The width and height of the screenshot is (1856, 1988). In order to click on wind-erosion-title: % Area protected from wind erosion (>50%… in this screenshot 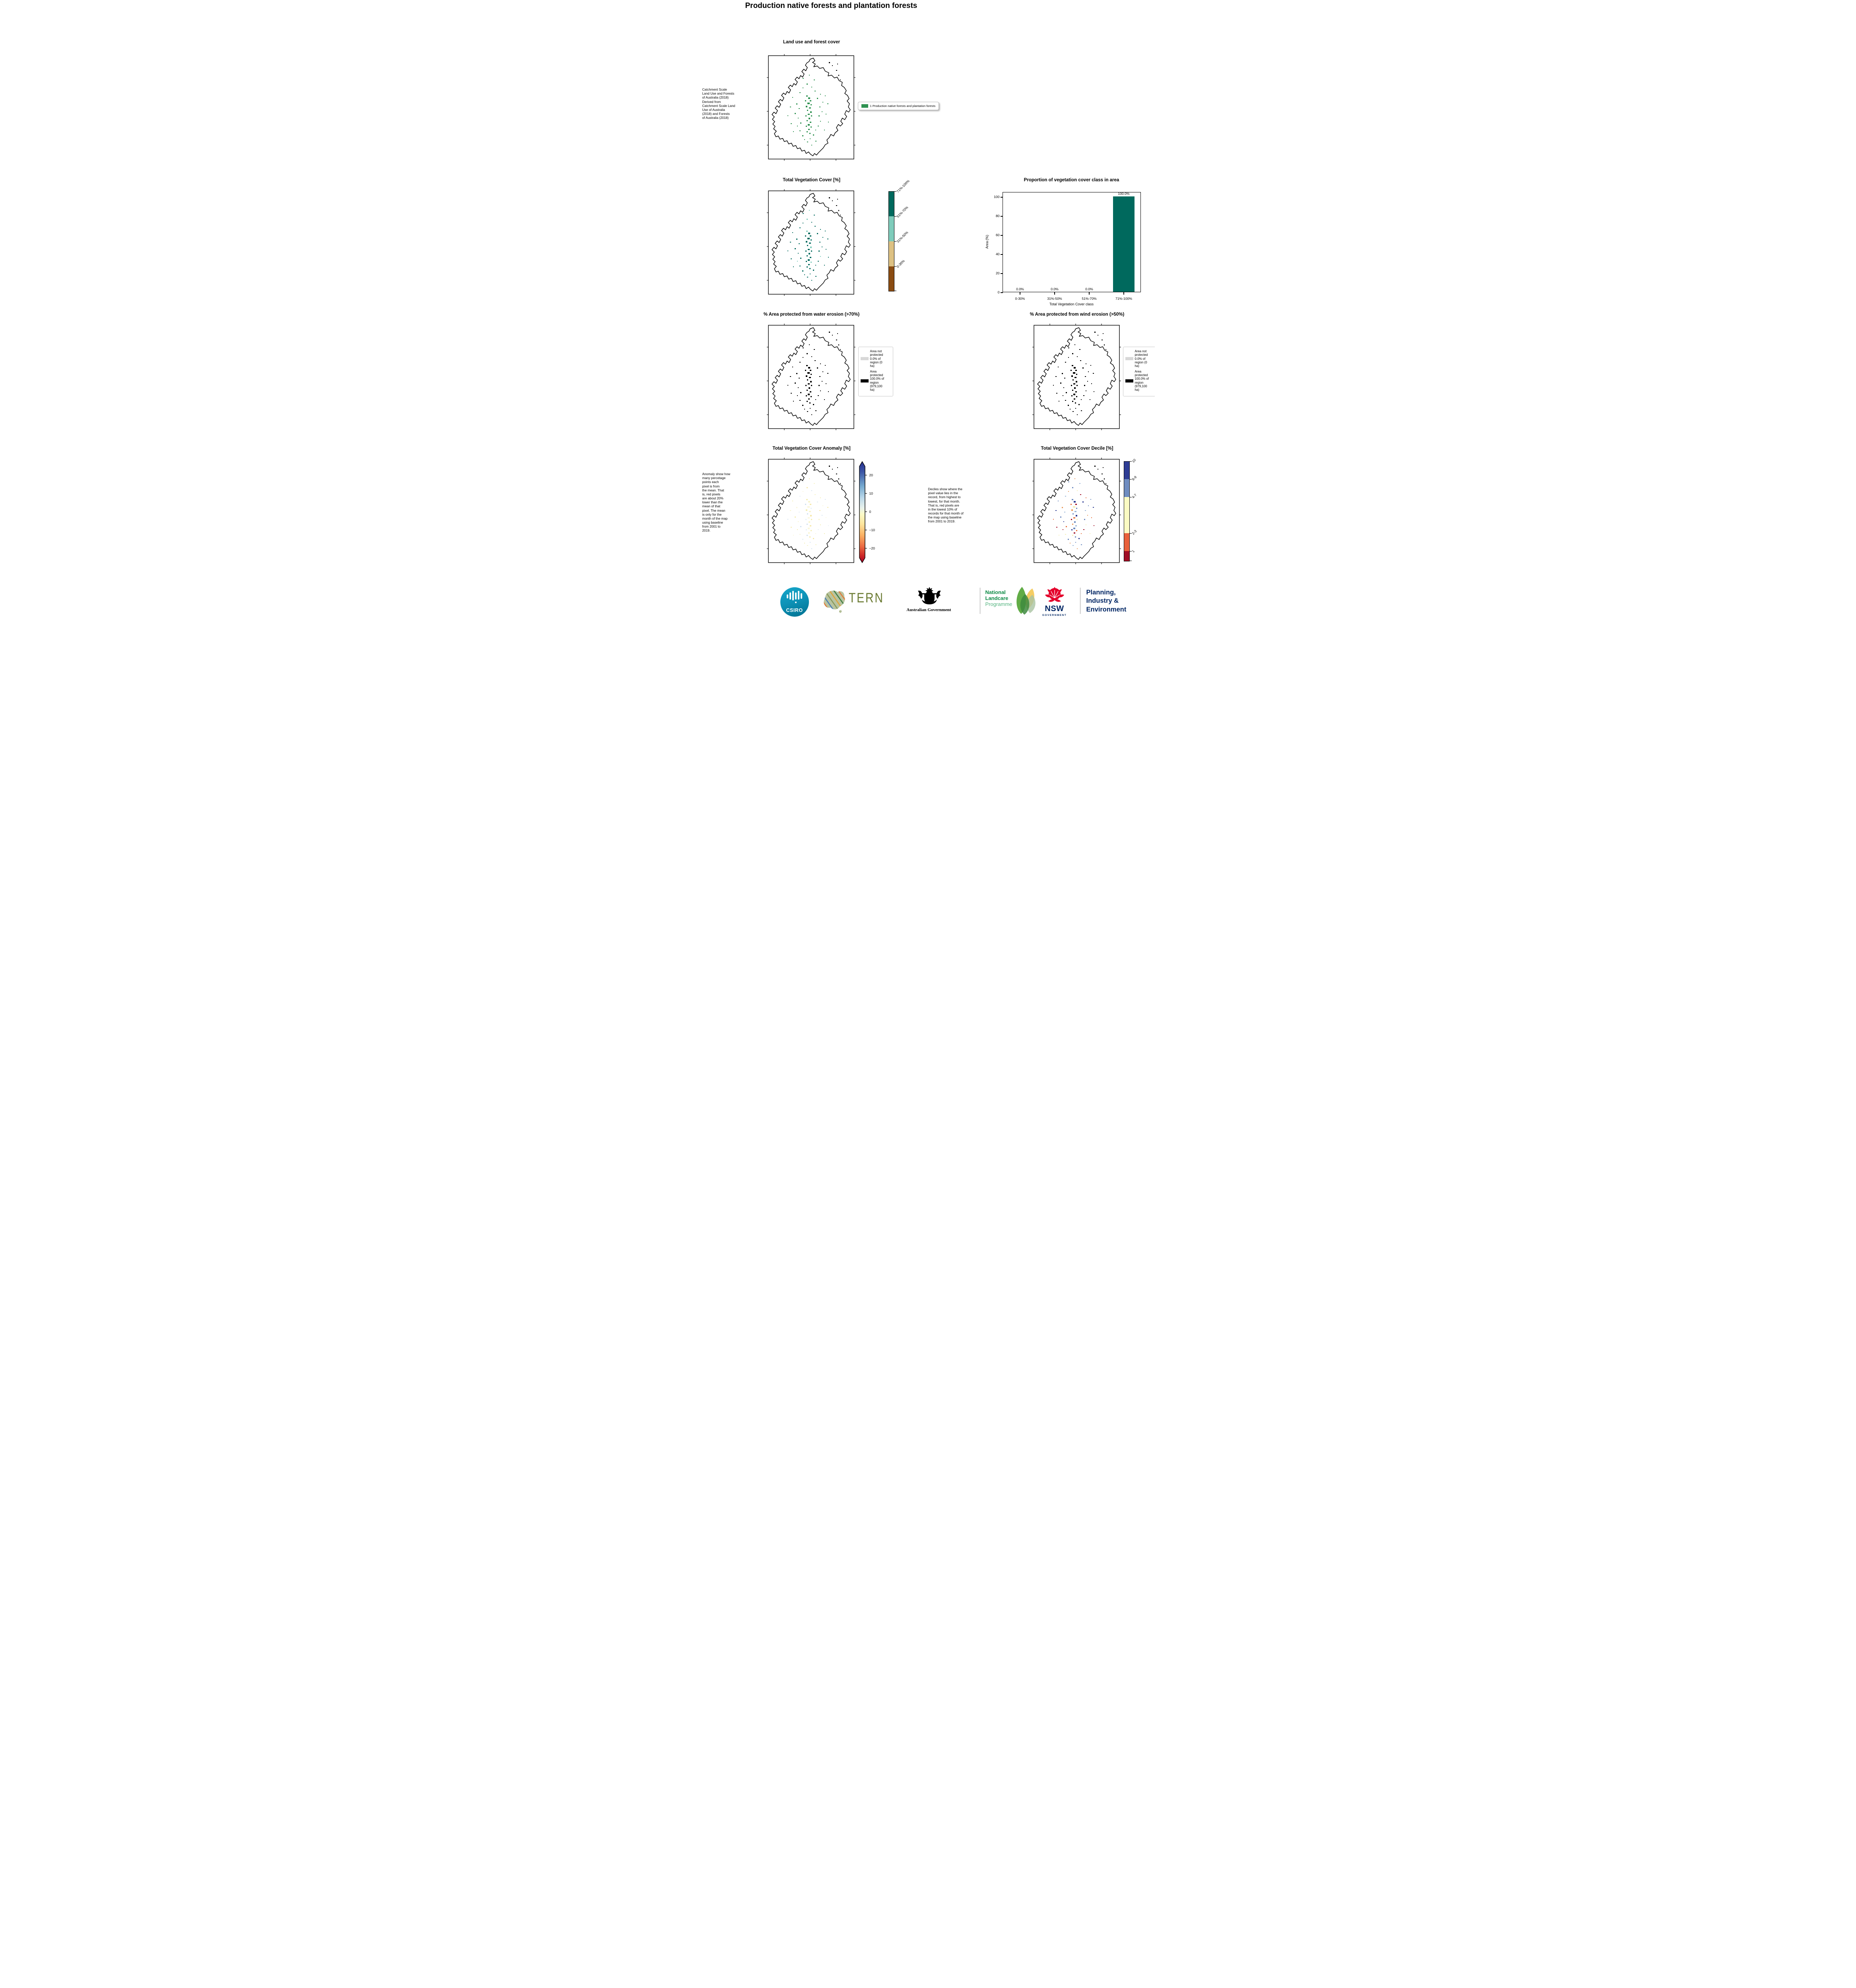, I will do `click(1077, 314)`.